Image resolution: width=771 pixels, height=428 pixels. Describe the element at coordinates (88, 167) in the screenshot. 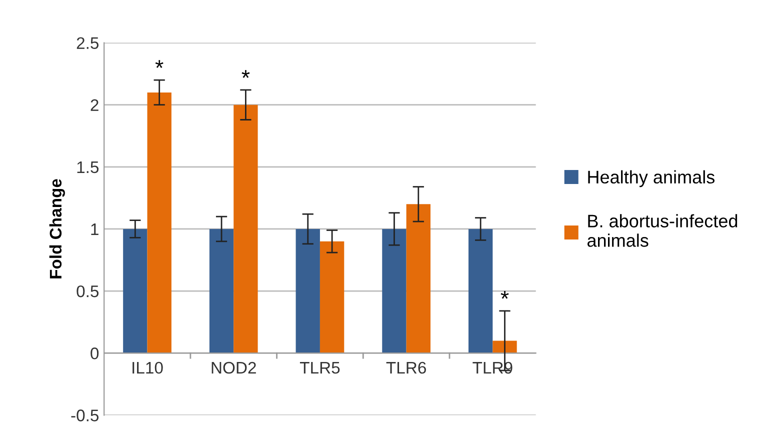

I see `y-tick-label: 1.5` at that location.